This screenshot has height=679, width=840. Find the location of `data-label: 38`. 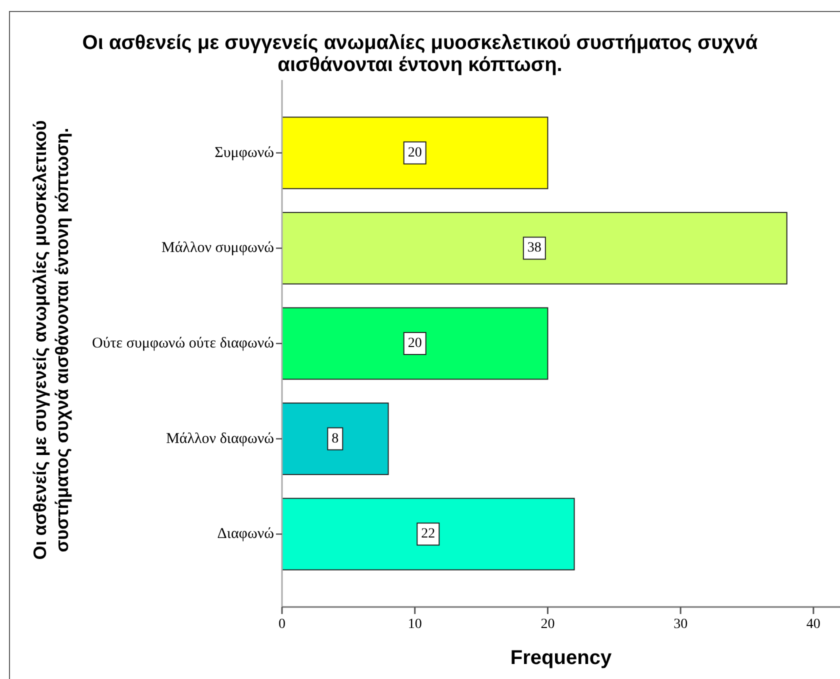

data-label: 38 is located at coordinates (534, 248).